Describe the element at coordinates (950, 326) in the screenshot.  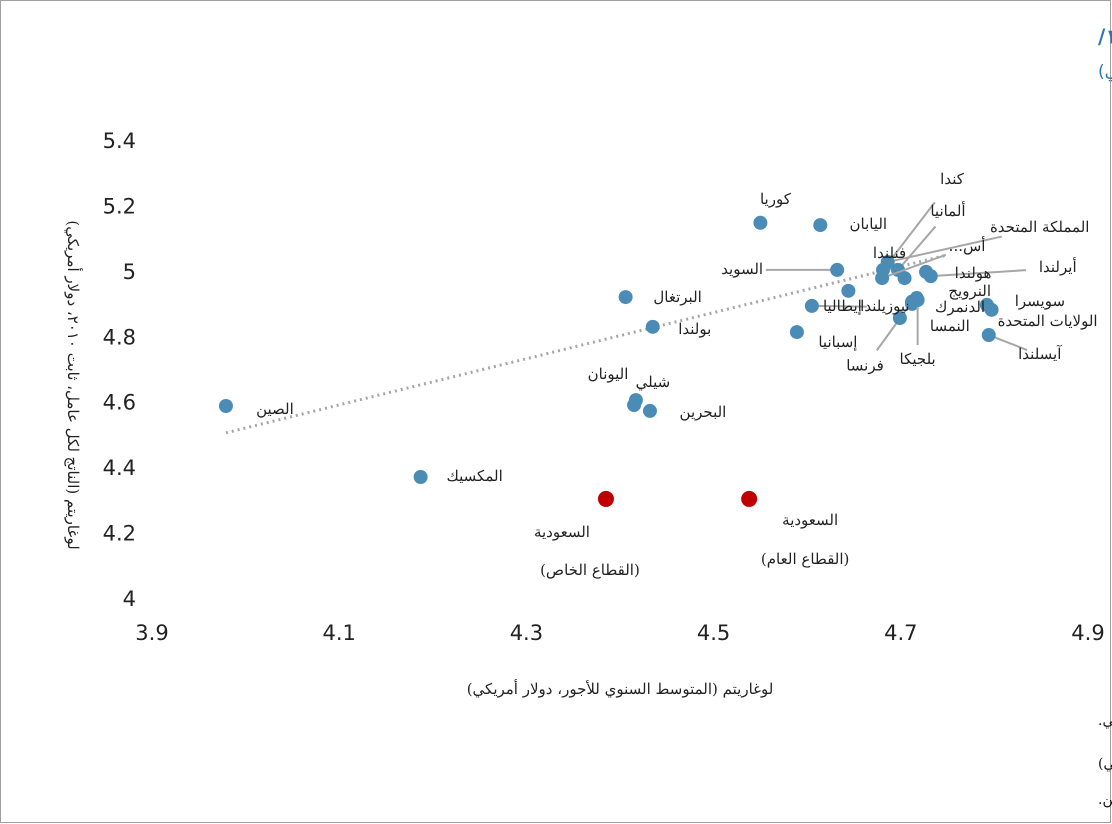
I see `point-label: النمسا` at that location.